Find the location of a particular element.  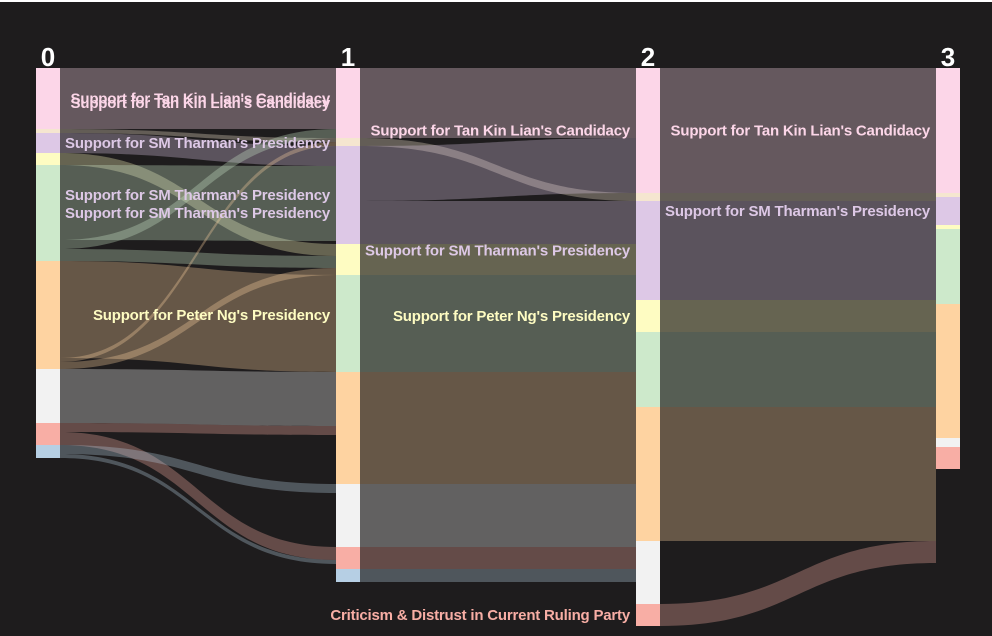

column-label: 0 is located at coordinates (48, 57).